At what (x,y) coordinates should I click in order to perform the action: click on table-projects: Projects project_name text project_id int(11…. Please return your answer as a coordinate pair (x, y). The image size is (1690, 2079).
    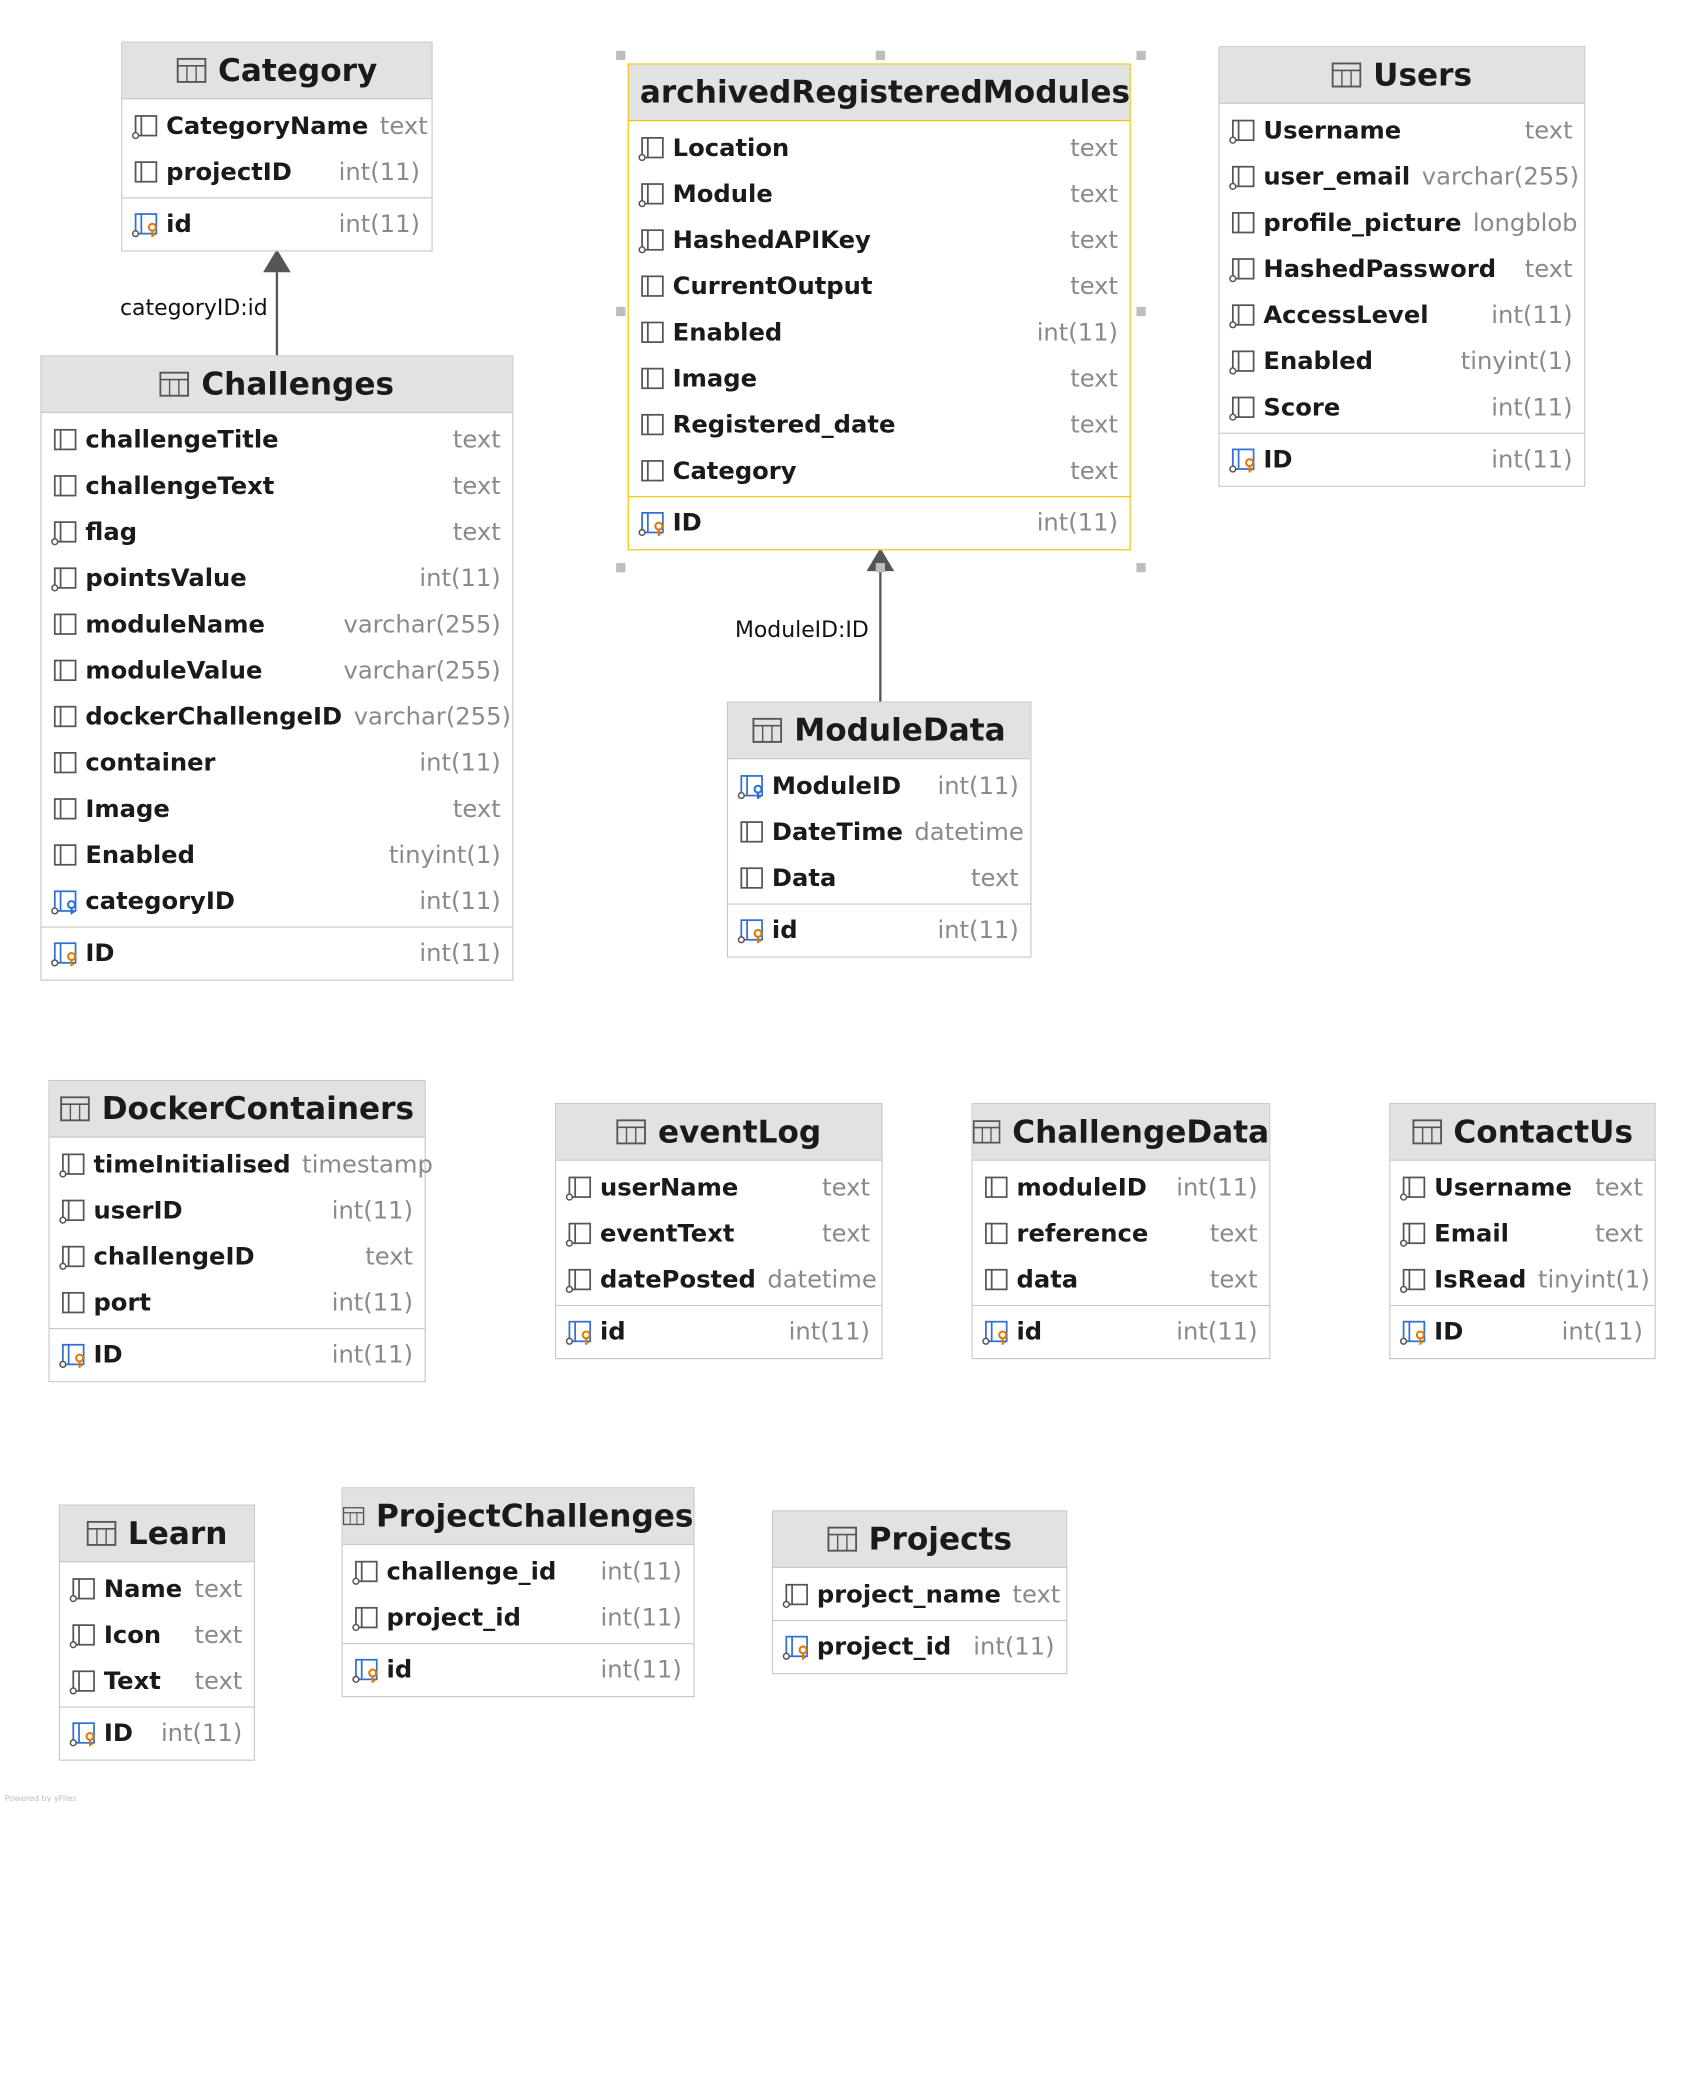
    Looking at the image, I should click on (919, 1592).